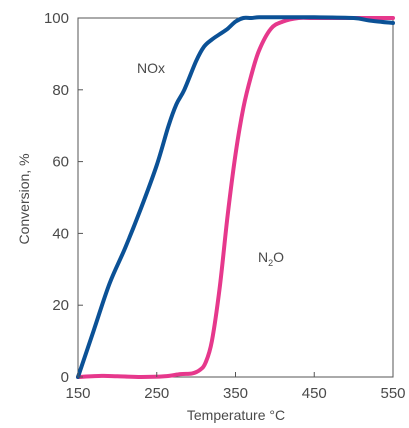  Describe the element at coordinates (63, 198) in the screenshot. I see `y-axis-ticks: 0 20 40 60 80 100` at that location.